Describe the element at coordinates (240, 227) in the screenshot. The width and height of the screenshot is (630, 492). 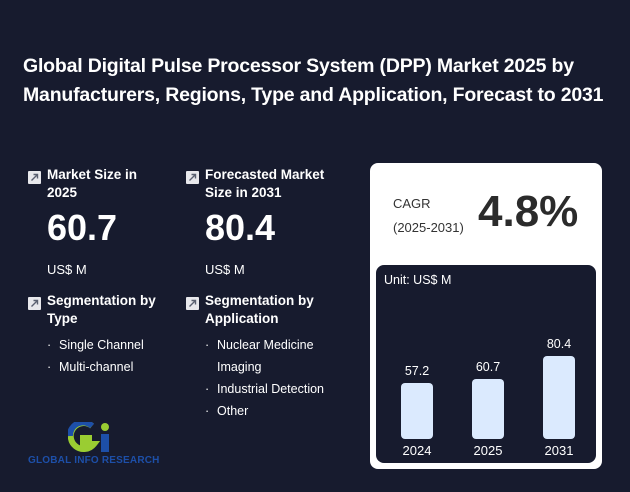
I see `forecast-value: 80.4` at that location.